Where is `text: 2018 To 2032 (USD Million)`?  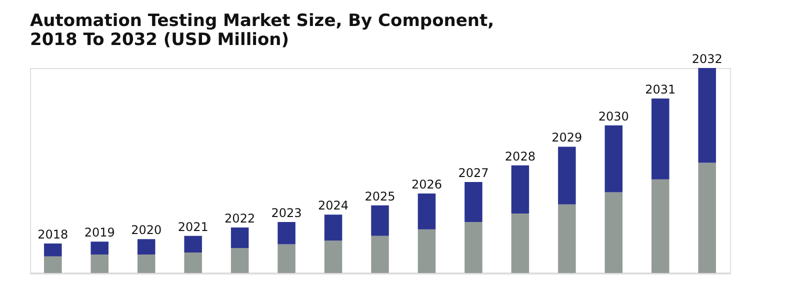
text: 2018 To 2032 (USD Million) is located at coordinates (160, 40).